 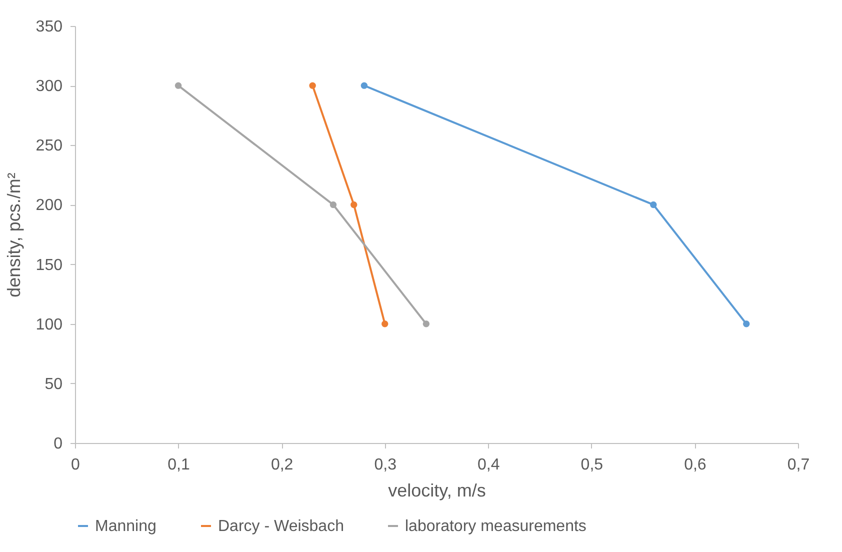 I want to click on legend-label: Darcy - Weisbach, so click(x=281, y=526).